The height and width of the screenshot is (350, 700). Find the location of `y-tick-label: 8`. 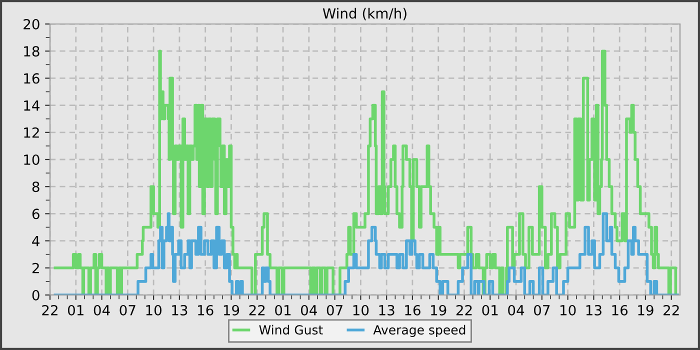

y-tick-label: 8 is located at coordinates (36, 187).